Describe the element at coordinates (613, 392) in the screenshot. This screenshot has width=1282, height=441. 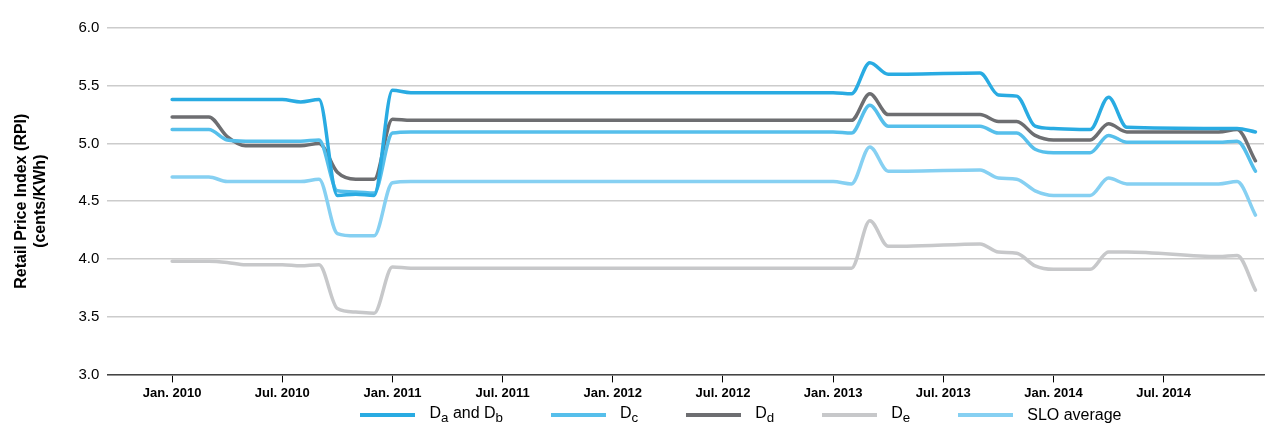
I see `x-tick-label: Jan. 2012` at that location.